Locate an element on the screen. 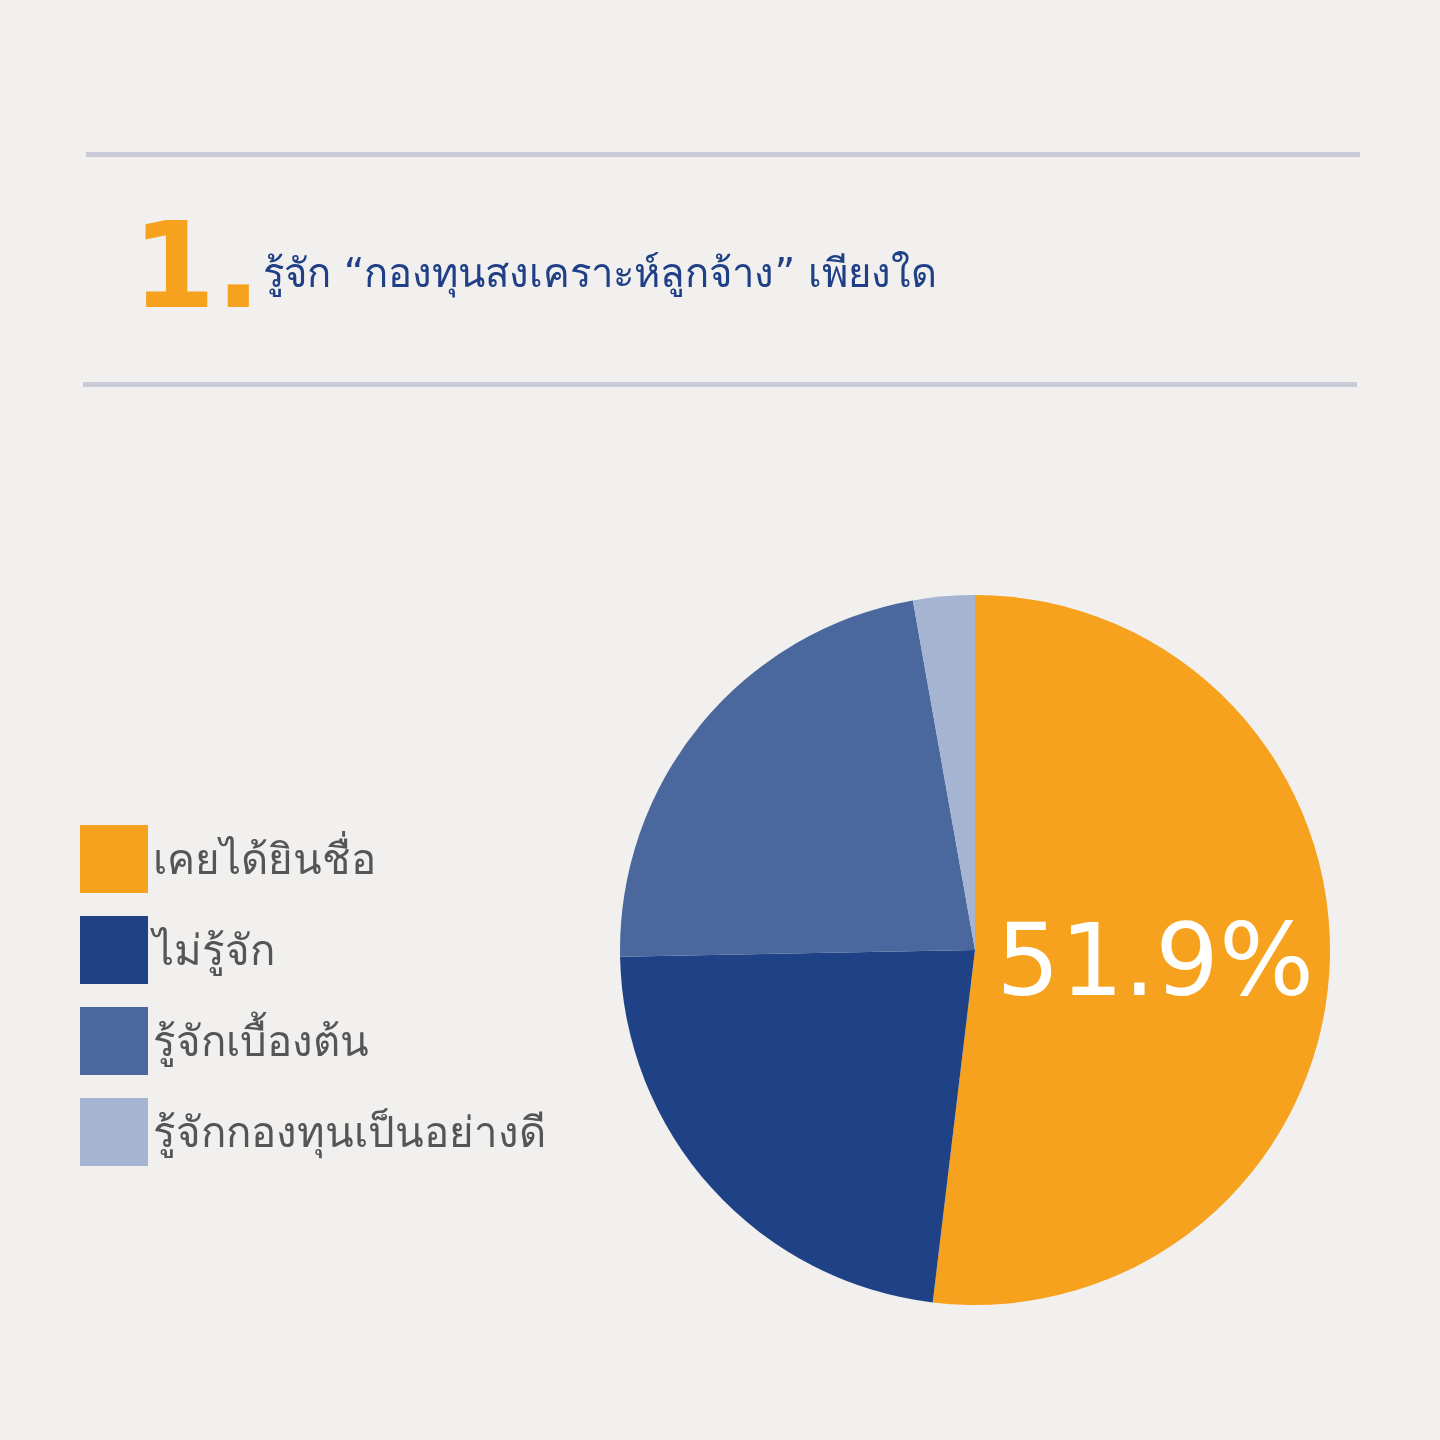 Image resolution: width=1440 pixels, height=1440 pixels. legend-label: เคยได้ยินชื่อ is located at coordinates (264, 857).